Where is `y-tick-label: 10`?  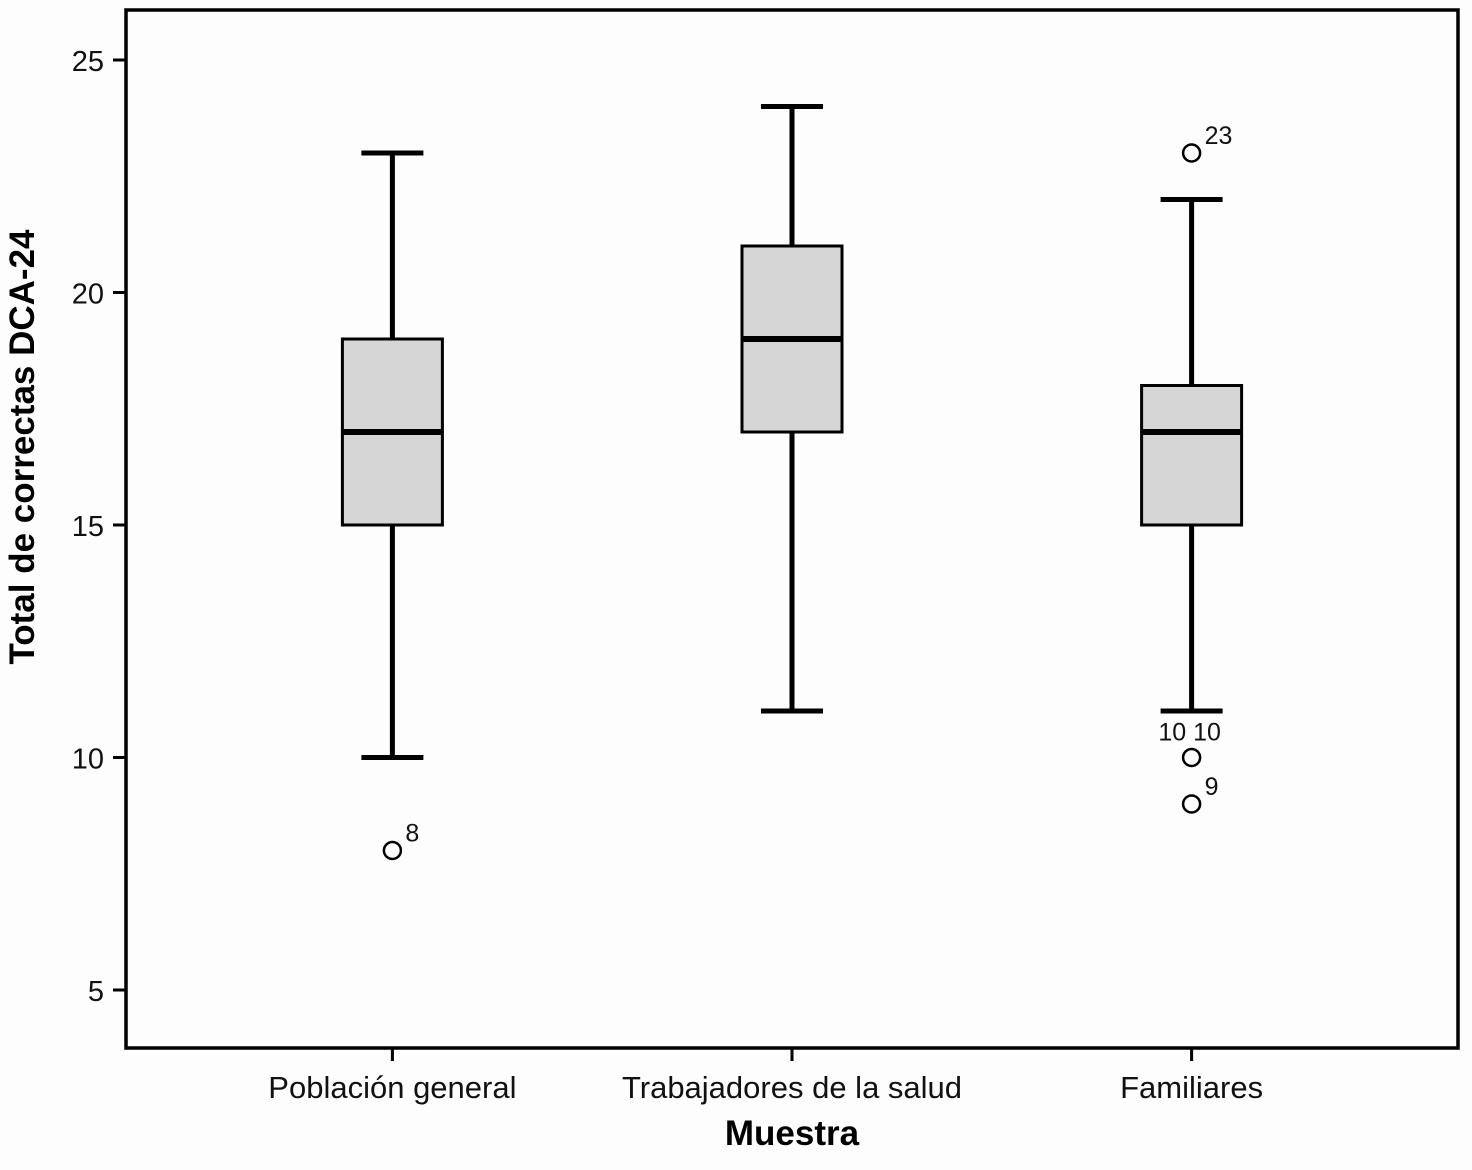 y-tick-label: 10 is located at coordinates (88, 760).